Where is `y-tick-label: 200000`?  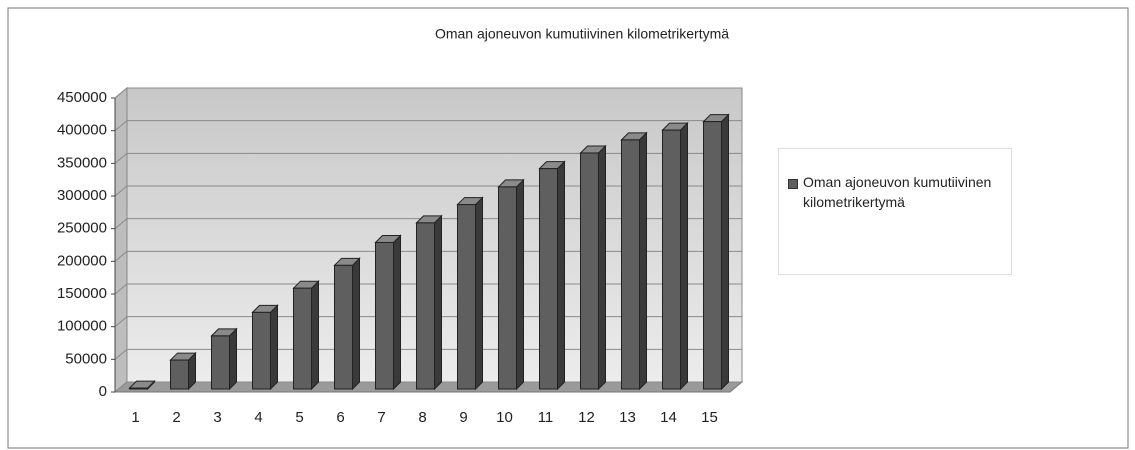
y-tick-label: 200000 is located at coordinates (82, 260).